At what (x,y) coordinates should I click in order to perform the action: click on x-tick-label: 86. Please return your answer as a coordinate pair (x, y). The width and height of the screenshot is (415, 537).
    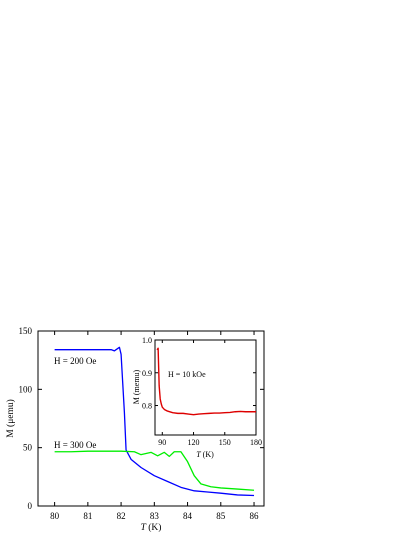
    Looking at the image, I should click on (255, 516).